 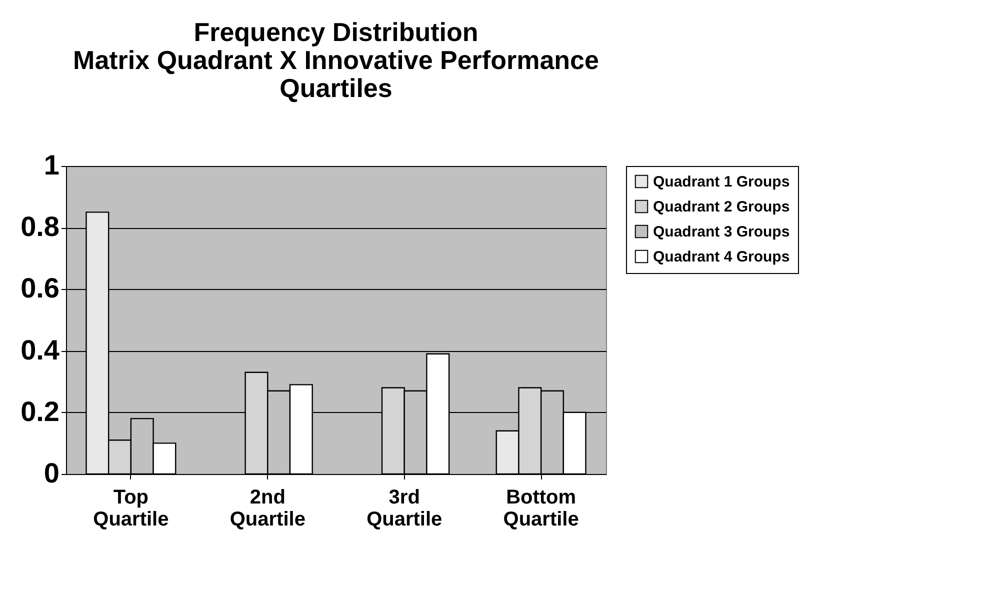 What do you see at coordinates (52, 473) in the screenshot?
I see `y-tick-label: 0` at bounding box center [52, 473].